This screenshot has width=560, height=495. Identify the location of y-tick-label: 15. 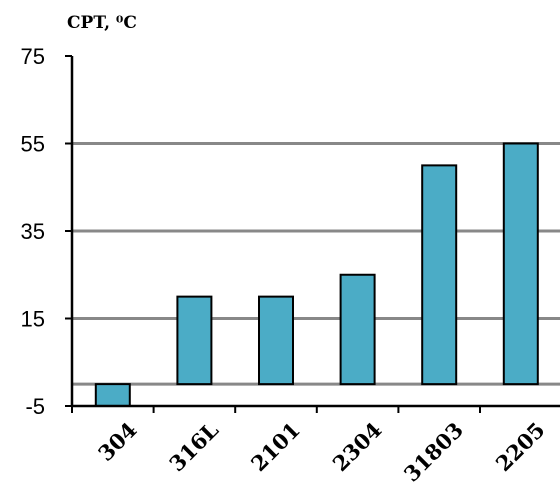
(33, 319).